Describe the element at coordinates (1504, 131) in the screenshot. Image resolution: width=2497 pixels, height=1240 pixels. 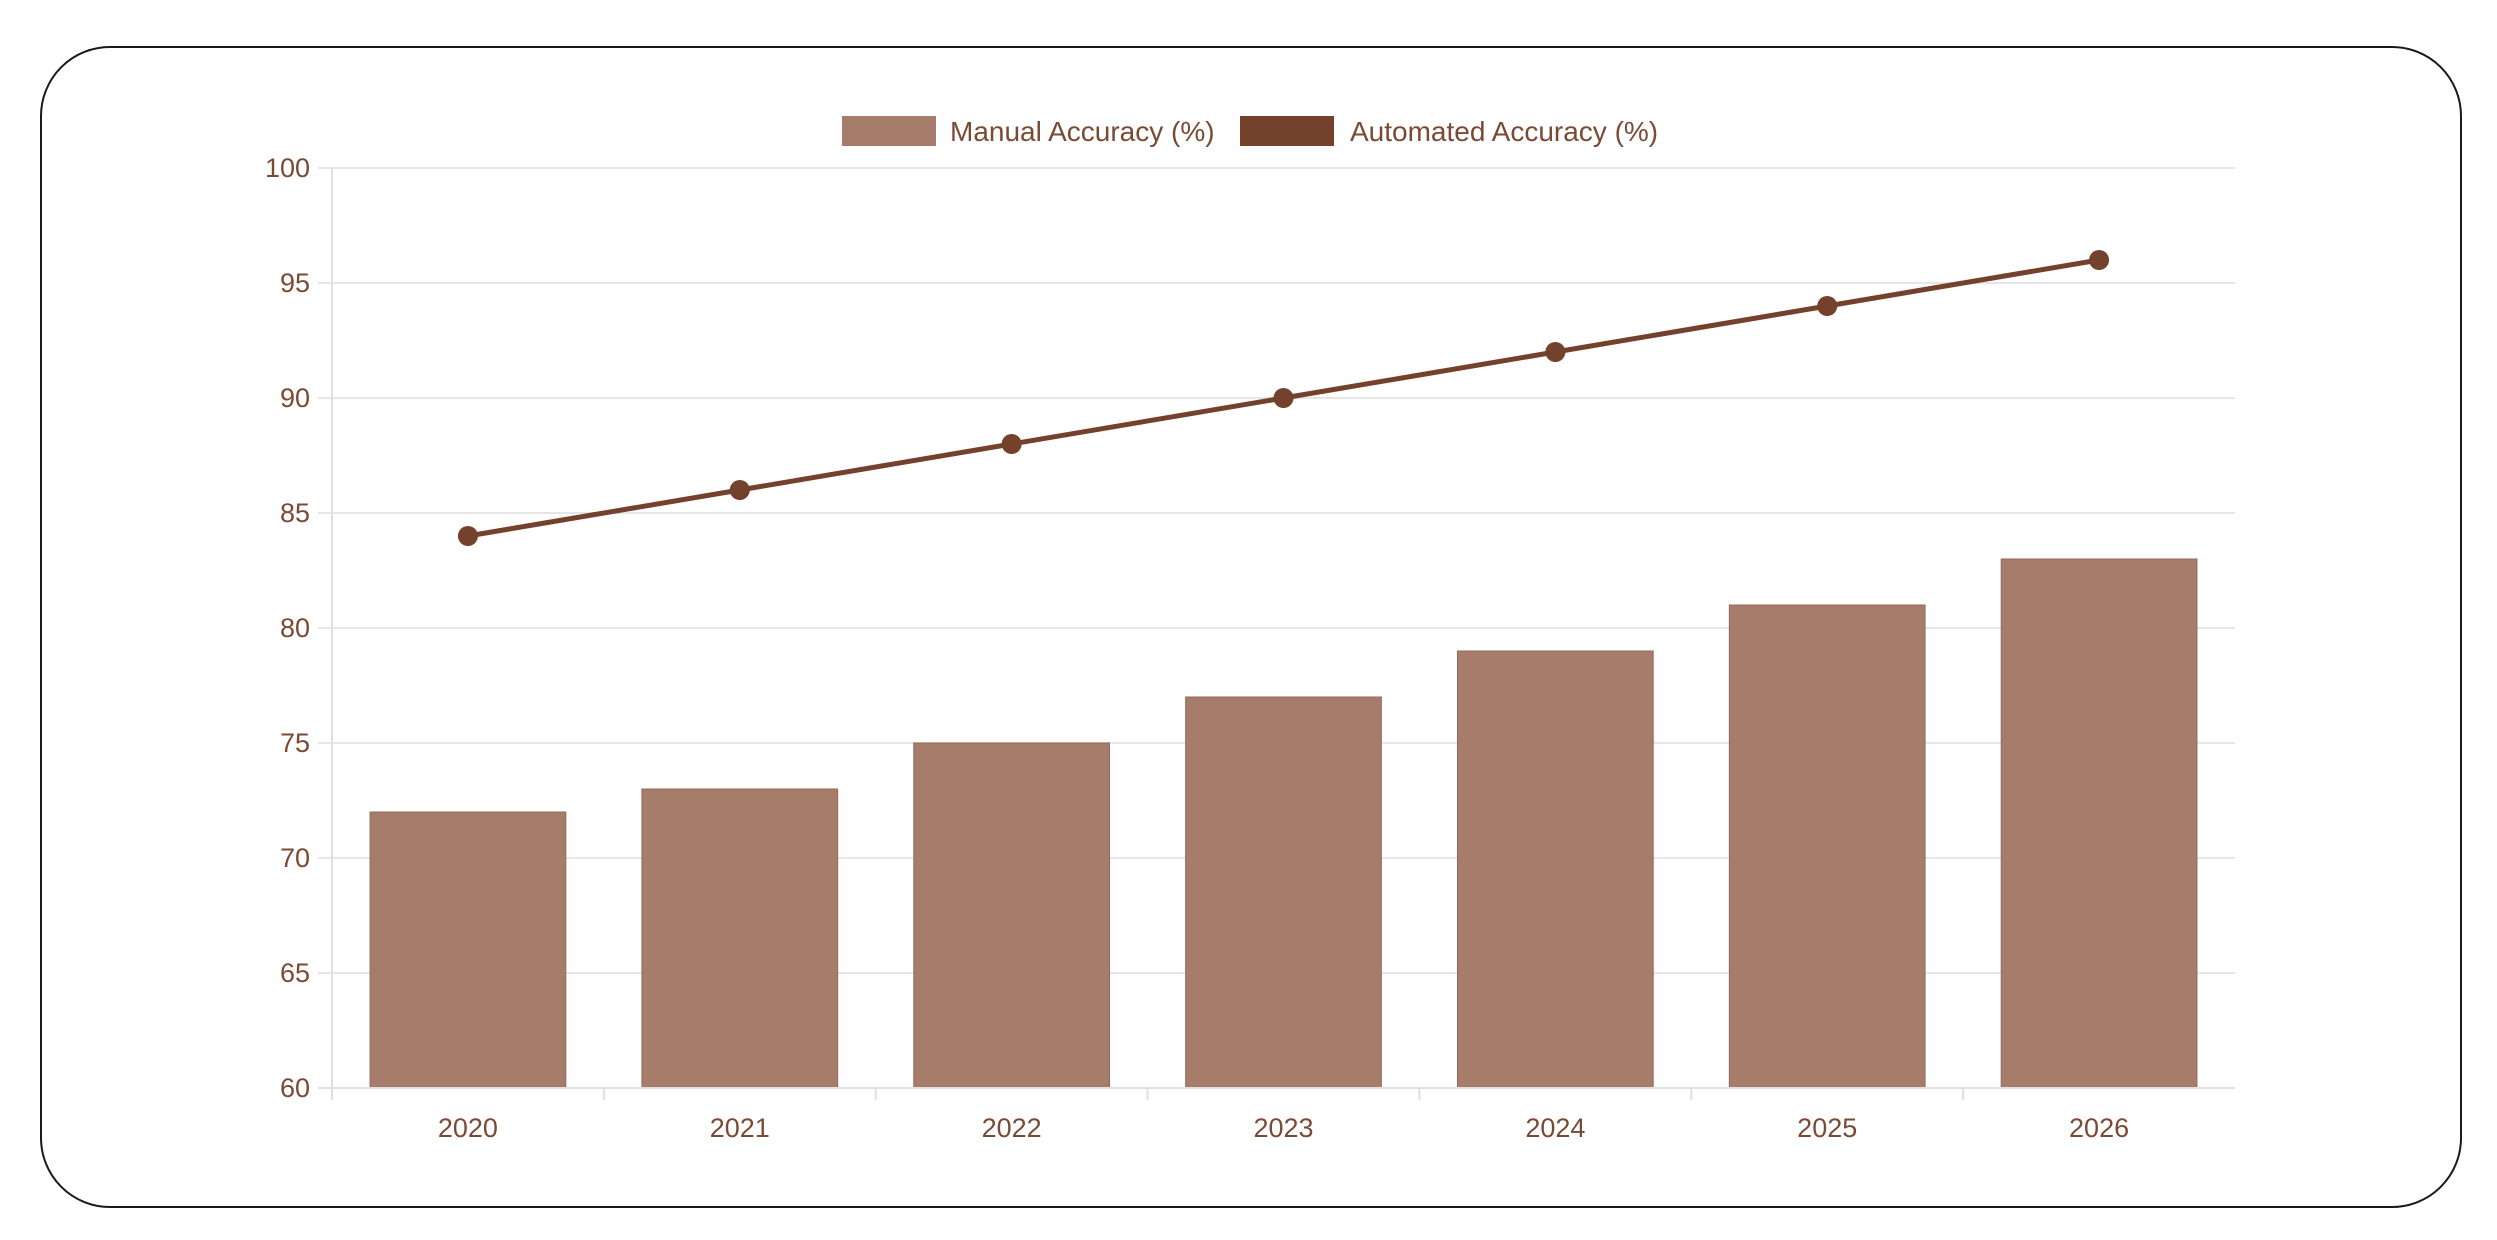
I see `legend-label-automated: Automated Accuracy (%)` at that location.